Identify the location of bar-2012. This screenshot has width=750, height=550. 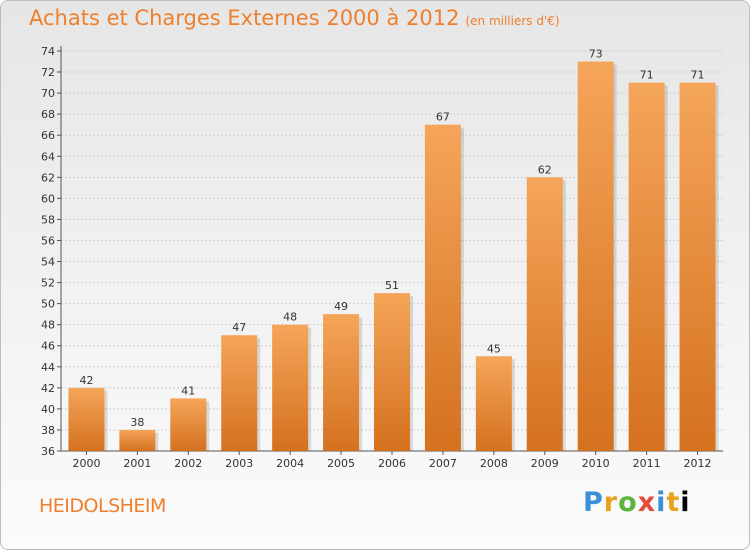
(697, 266).